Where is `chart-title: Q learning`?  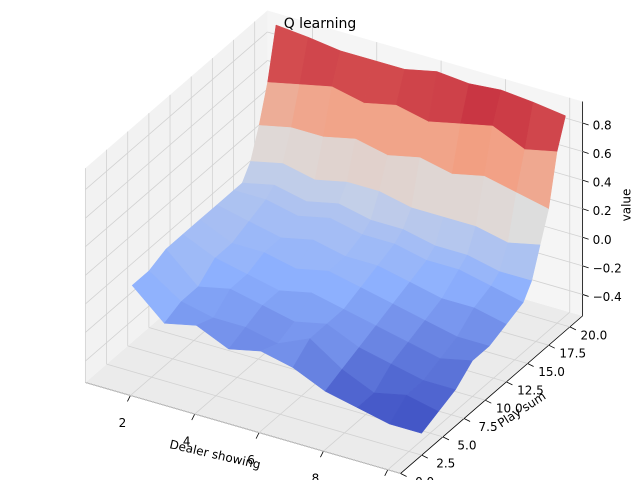
chart-title: Q learning is located at coordinates (320, 24).